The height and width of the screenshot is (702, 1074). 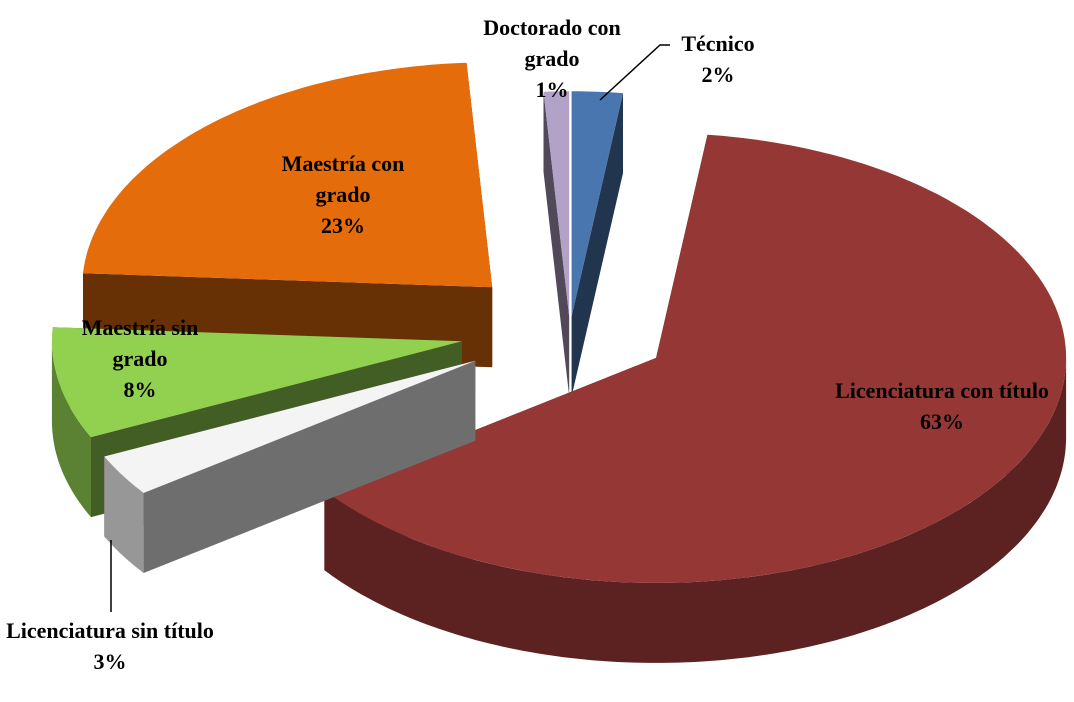 What do you see at coordinates (343, 179) in the screenshot?
I see `category-label: Maestría con grado` at bounding box center [343, 179].